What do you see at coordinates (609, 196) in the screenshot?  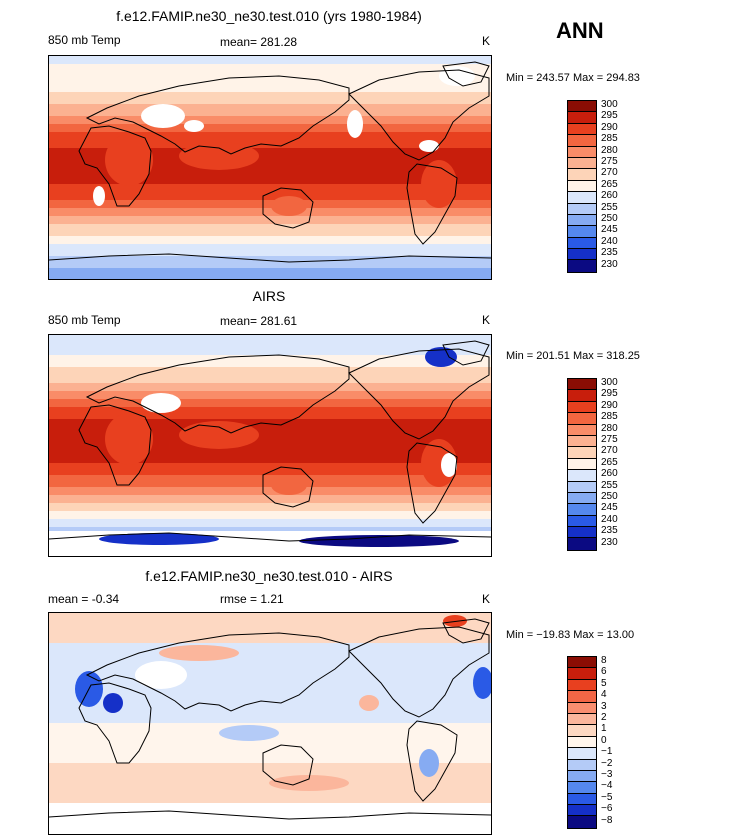 I see `colorbar-tick-label: 260` at bounding box center [609, 196].